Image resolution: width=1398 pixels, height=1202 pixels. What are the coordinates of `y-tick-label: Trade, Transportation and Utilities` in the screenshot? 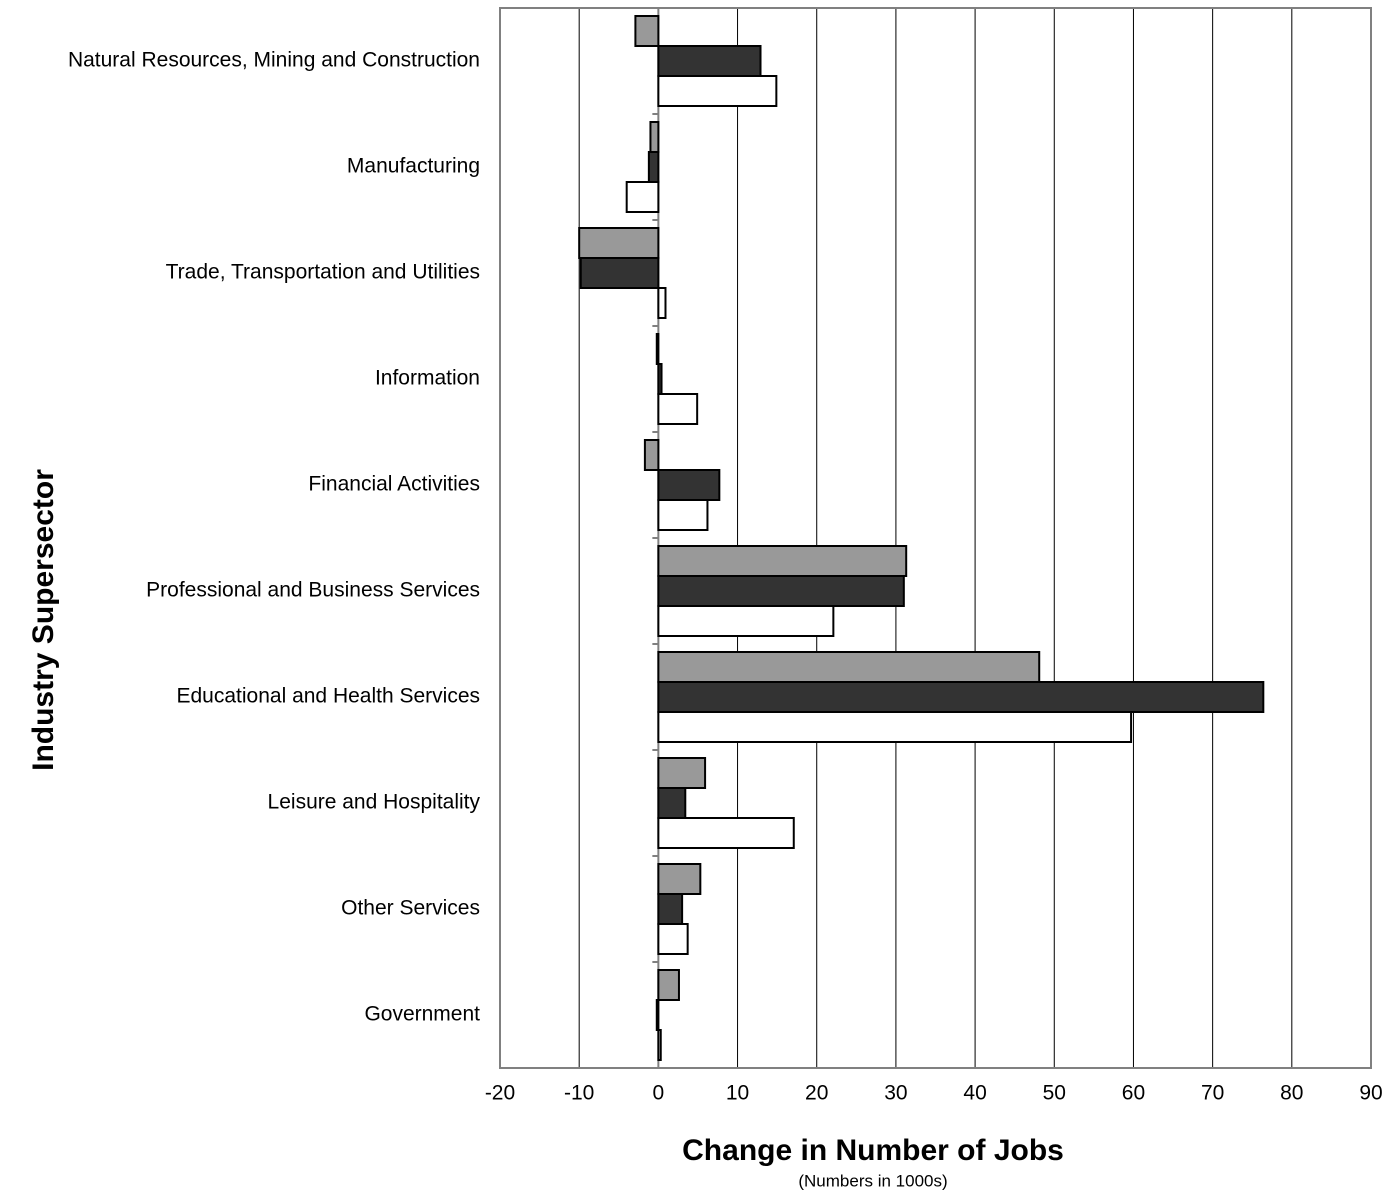 It's located at (323, 272).